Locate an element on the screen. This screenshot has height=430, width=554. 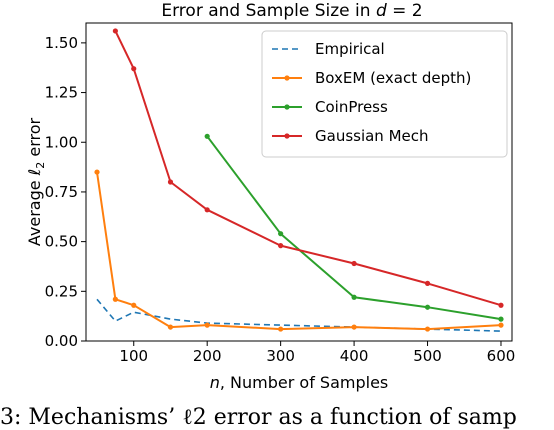
legend-label-boxem-exact-depth: BoxEM (exact depth) is located at coordinates (393, 78).